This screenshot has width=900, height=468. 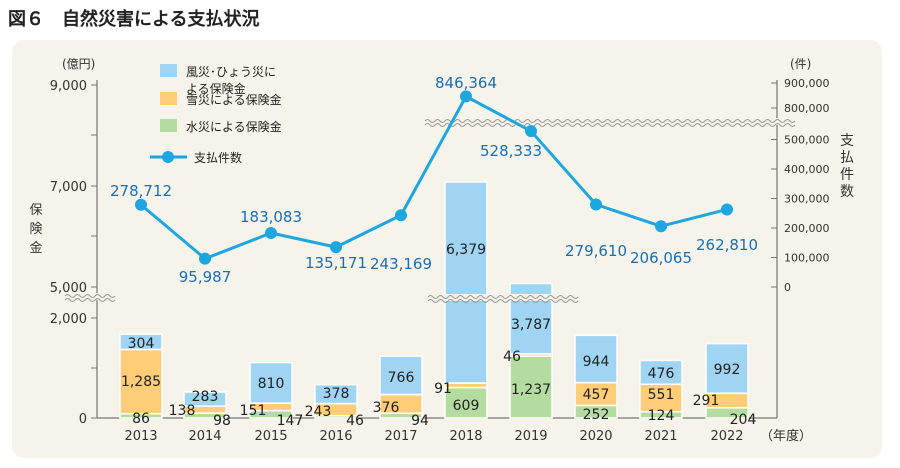 What do you see at coordinates (335, 436) in the screenshot?
I see `x-tick-label: 2016` at bounding box center [335, 436].